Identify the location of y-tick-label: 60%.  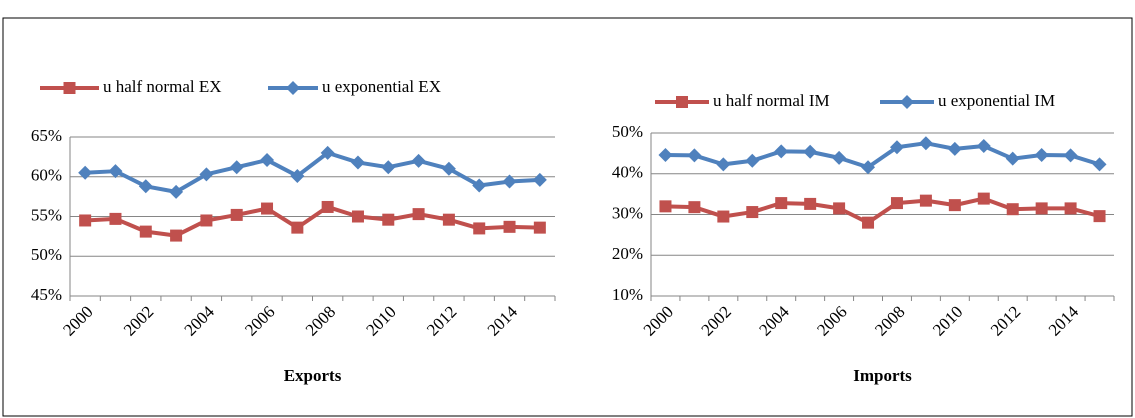
(46, 175).